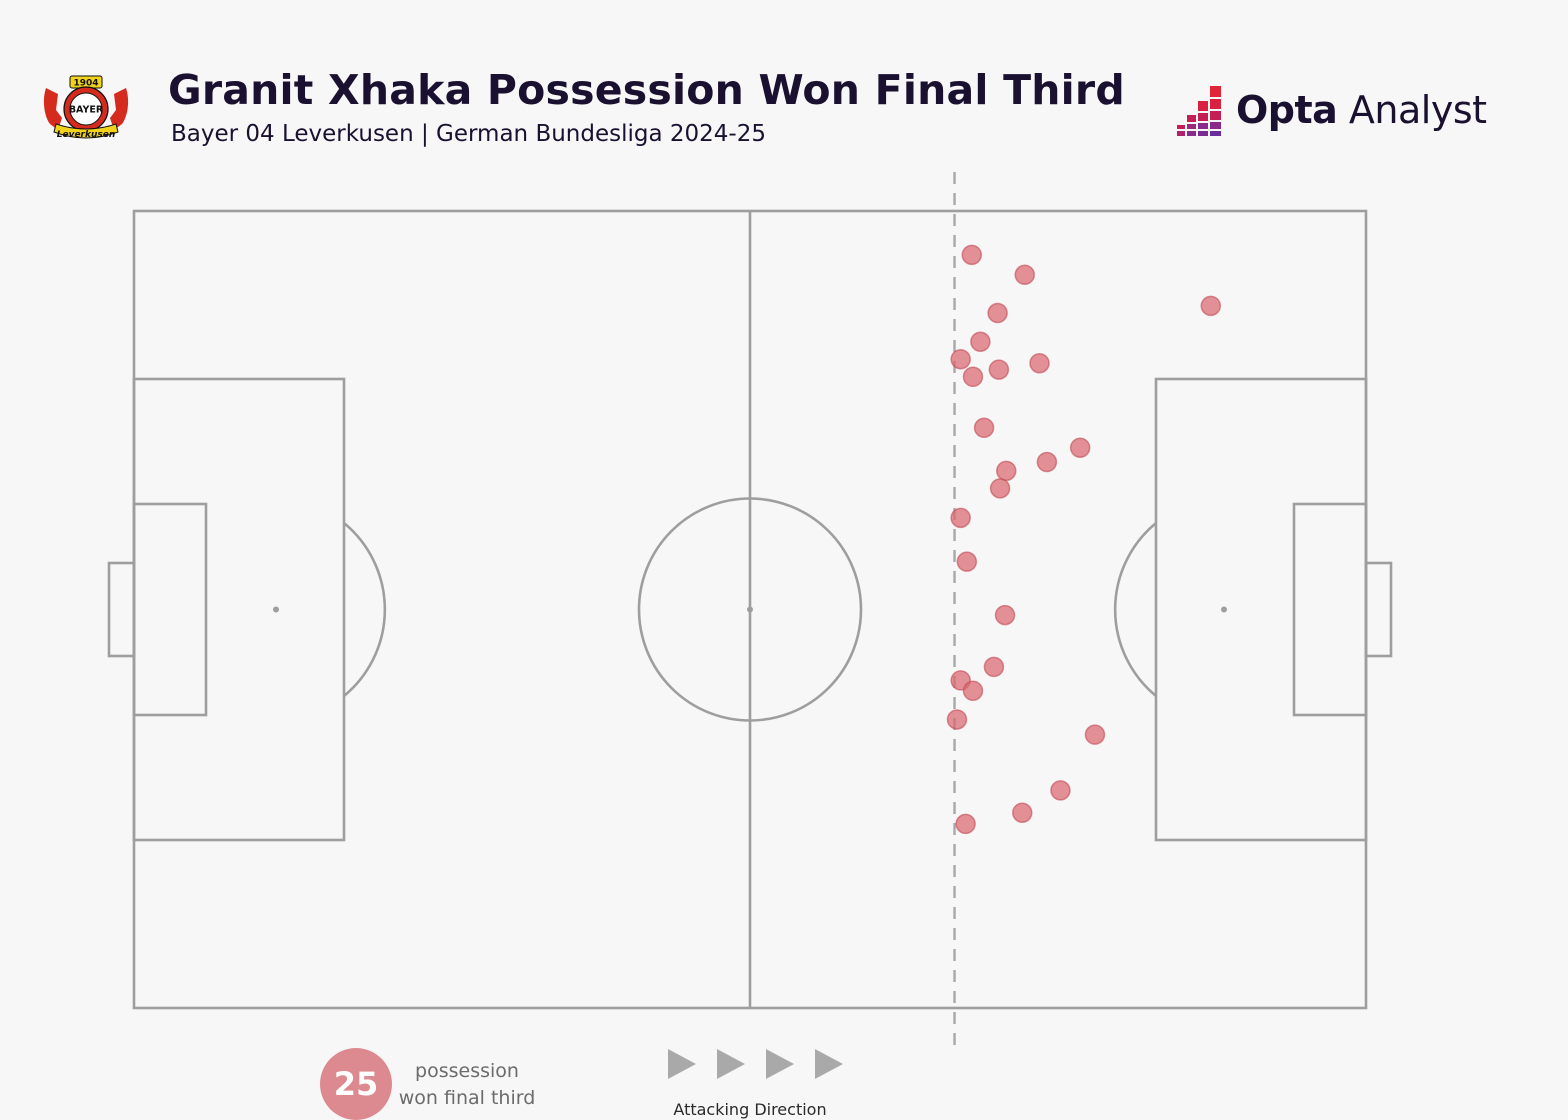  I want to click on crest-year: 1904, so click(85, 84).